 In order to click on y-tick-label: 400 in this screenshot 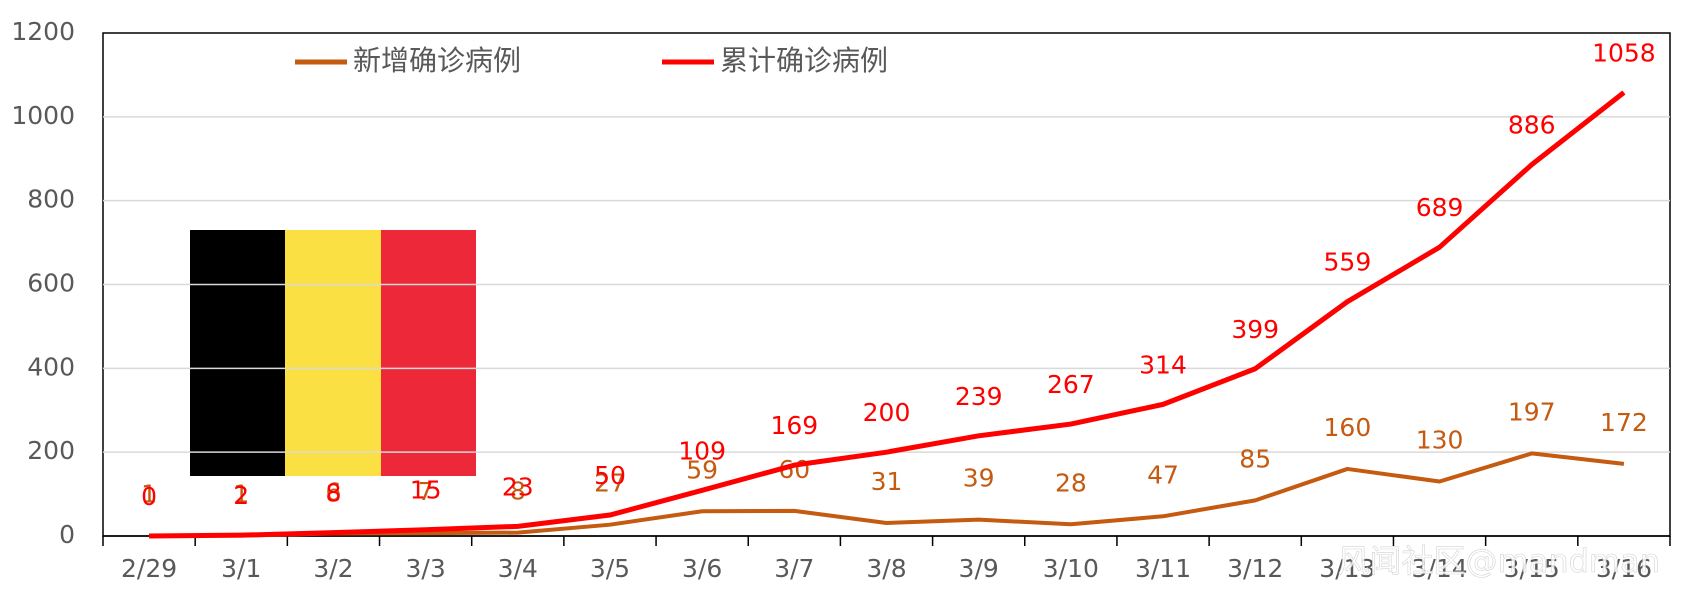, I will do `click(51, 366)`.